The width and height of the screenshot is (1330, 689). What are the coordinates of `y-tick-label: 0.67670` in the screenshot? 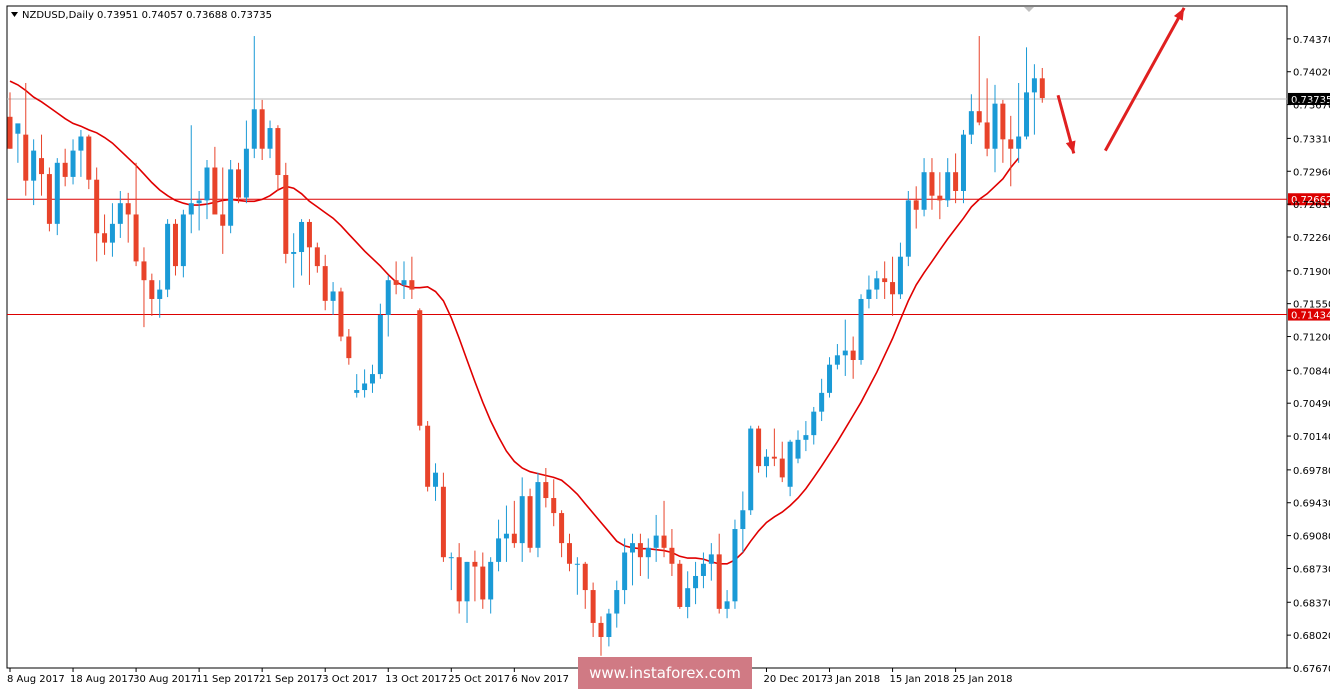 It's located at (1311, 669).